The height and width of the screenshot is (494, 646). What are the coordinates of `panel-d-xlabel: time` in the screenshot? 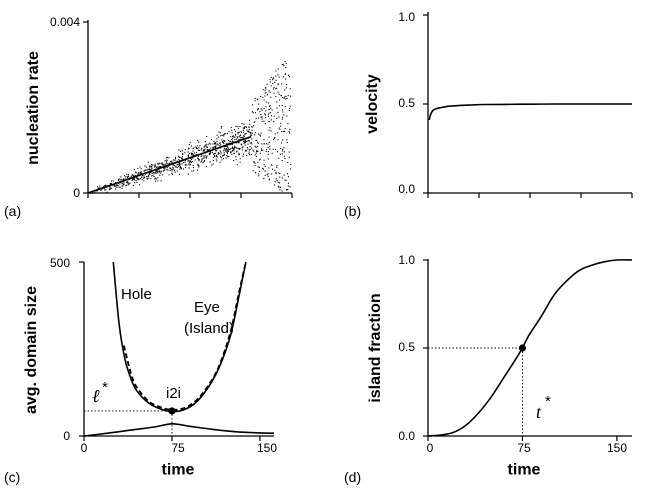 It's located at (524, 469).